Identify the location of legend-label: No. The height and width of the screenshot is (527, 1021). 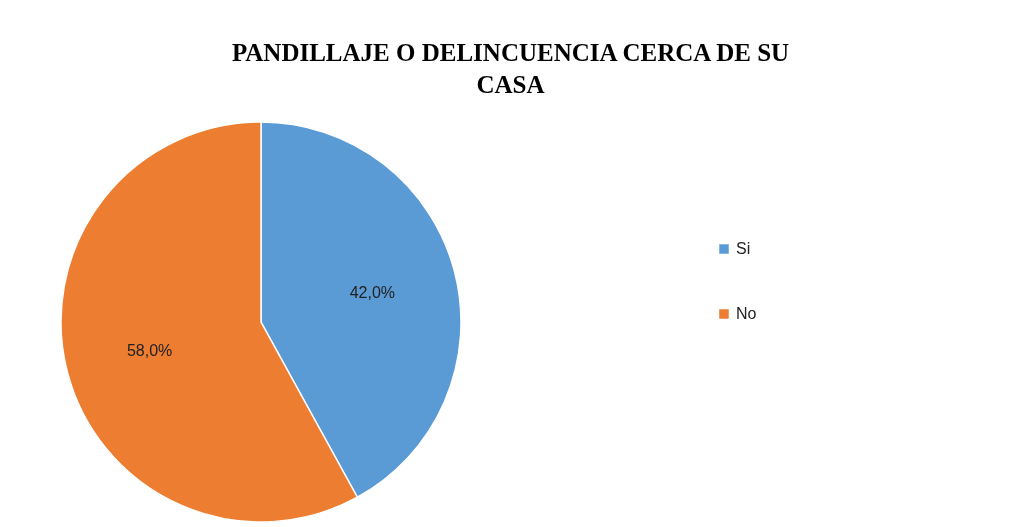
(746, 313).